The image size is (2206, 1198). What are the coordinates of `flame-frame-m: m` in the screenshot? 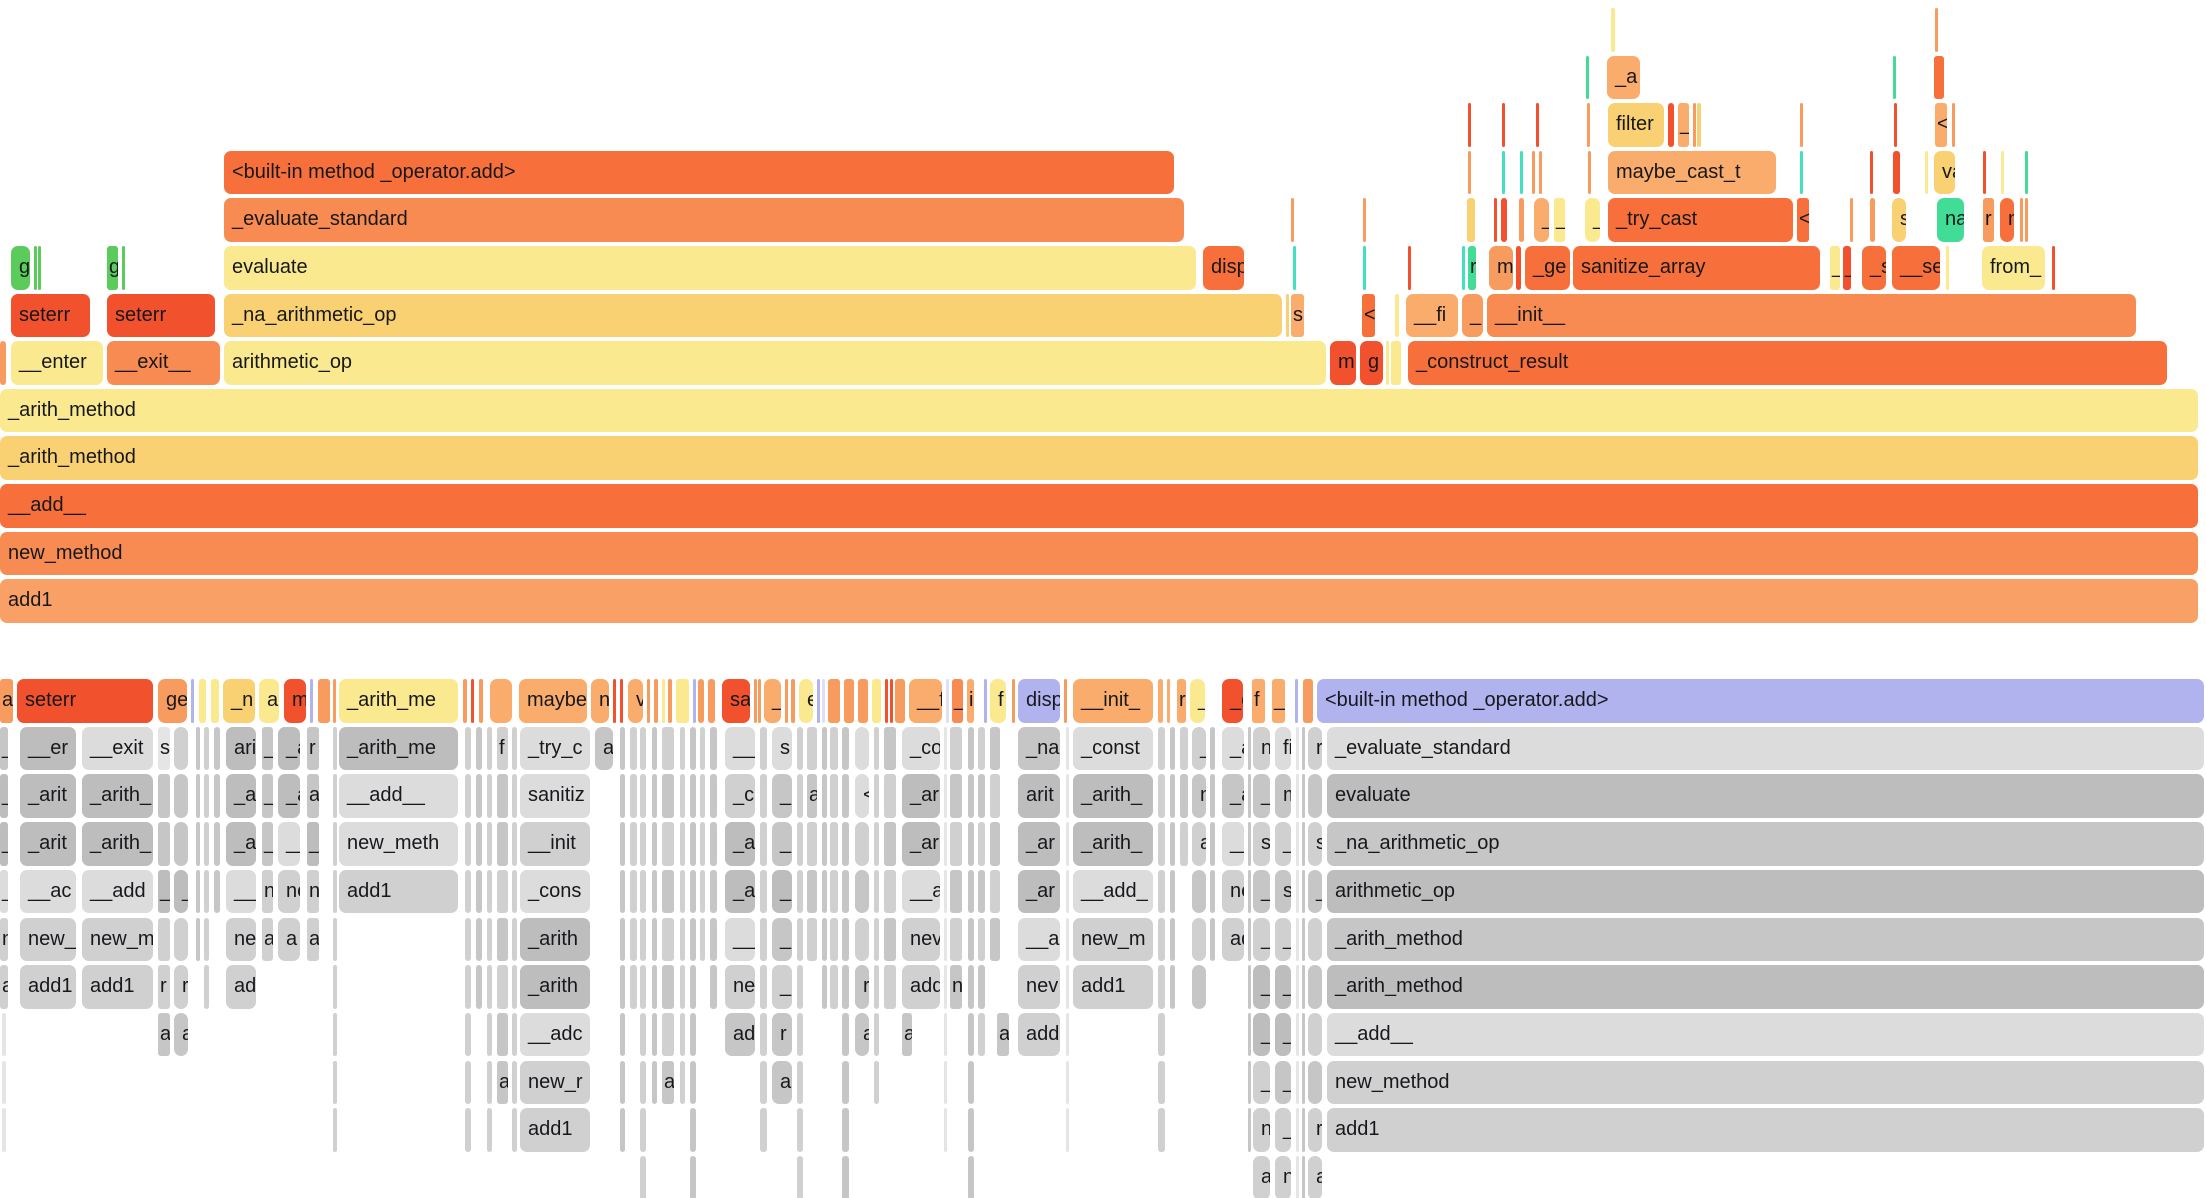 It's located at (295, 701).